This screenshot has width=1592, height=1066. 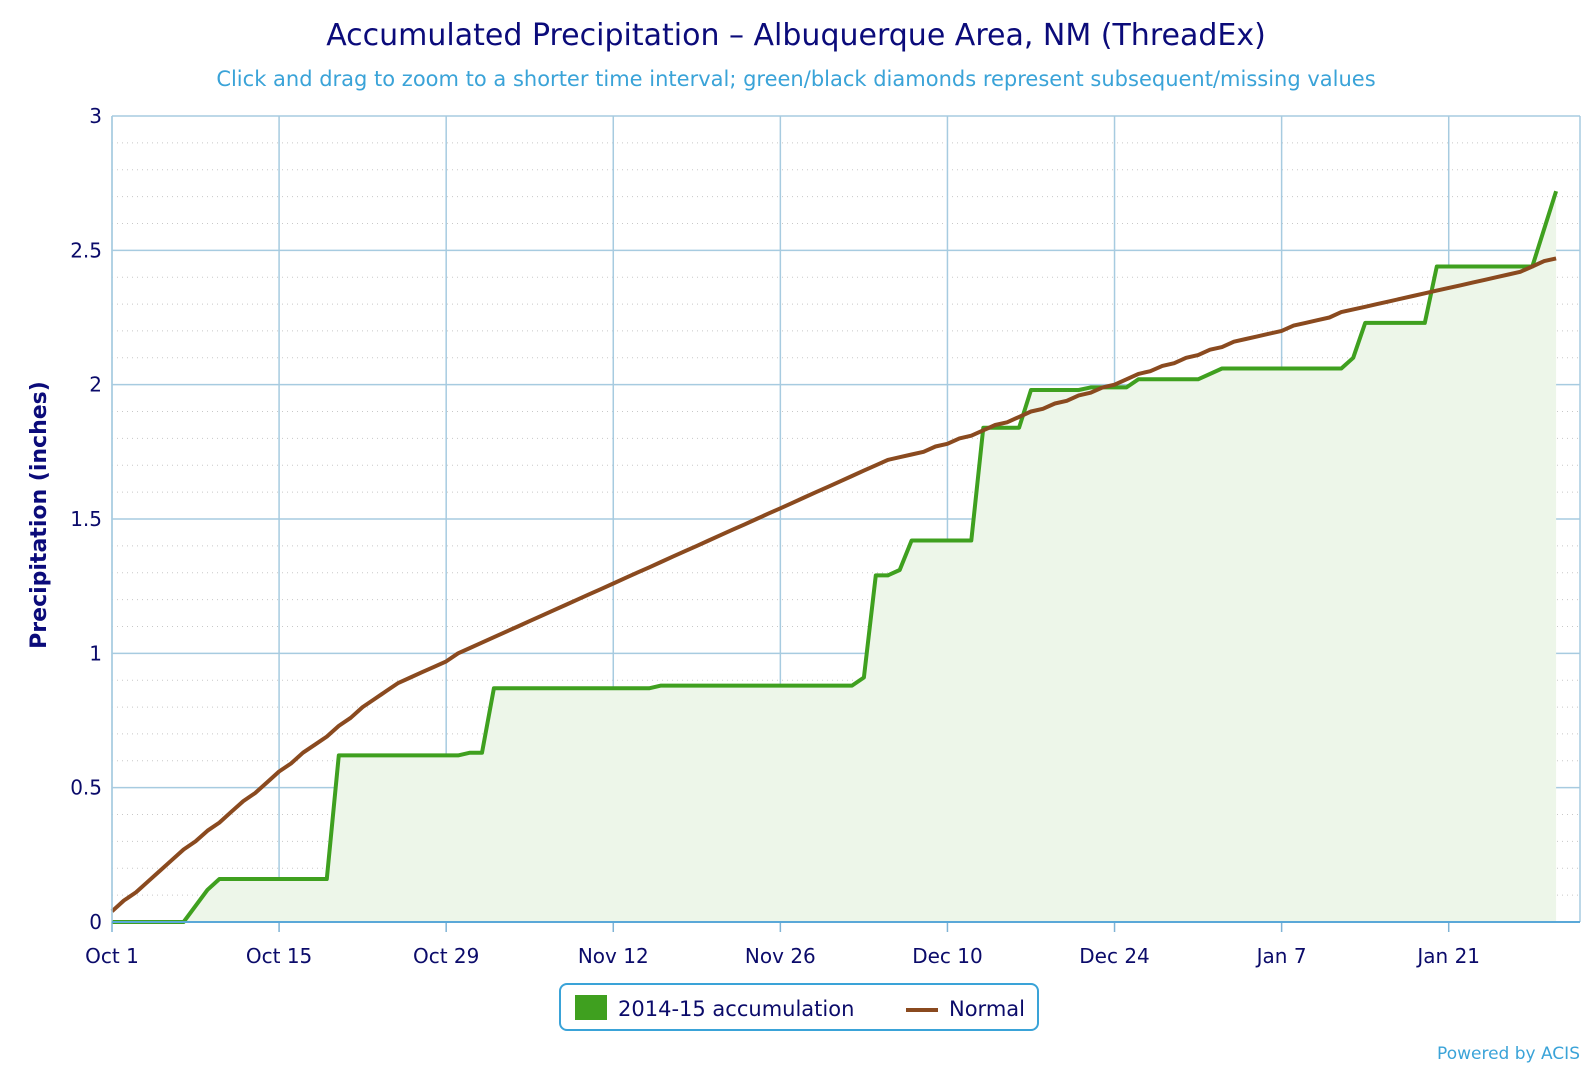 I want to click on y-tick-label: 2.5, so click(x=86, y=250).